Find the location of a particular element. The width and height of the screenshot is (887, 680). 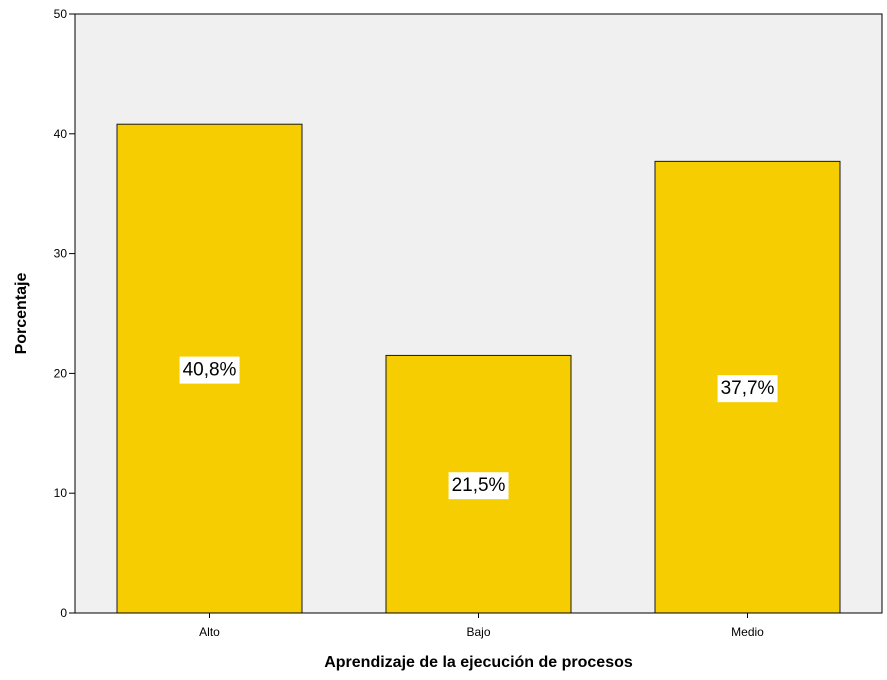

y-tick-label-0: 0 is located at coordinates (63, 613).